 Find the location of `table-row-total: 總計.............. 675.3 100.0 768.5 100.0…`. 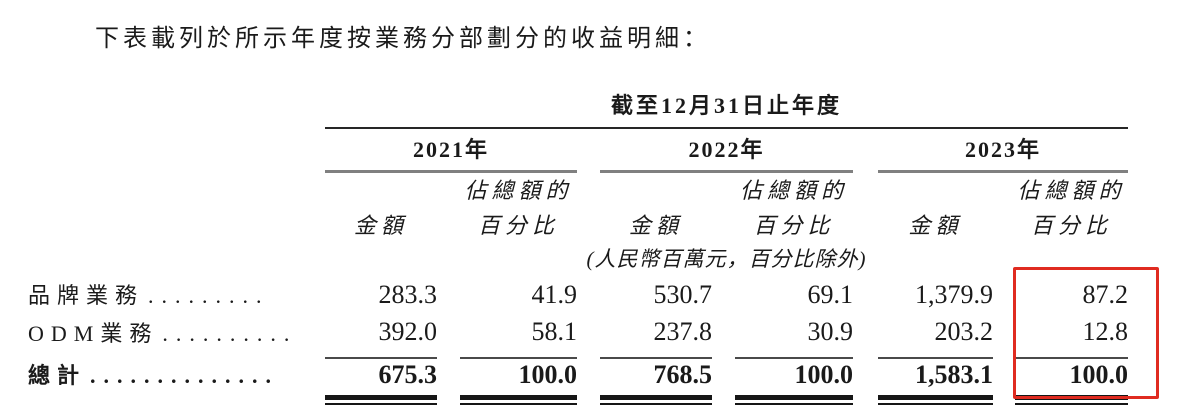

table-row-total: 總計.............. 675.3 100.0 768.5 100.0… is located at coordinates (576, 375).